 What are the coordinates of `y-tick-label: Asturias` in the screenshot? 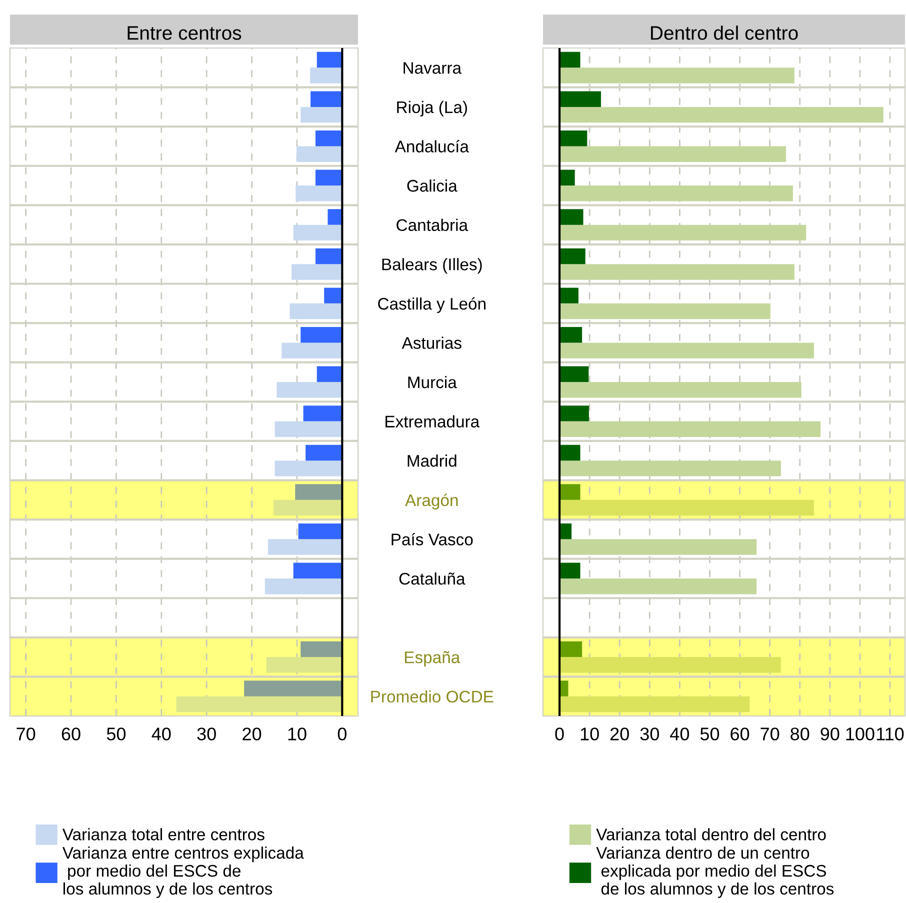 It's located at (432, 342).